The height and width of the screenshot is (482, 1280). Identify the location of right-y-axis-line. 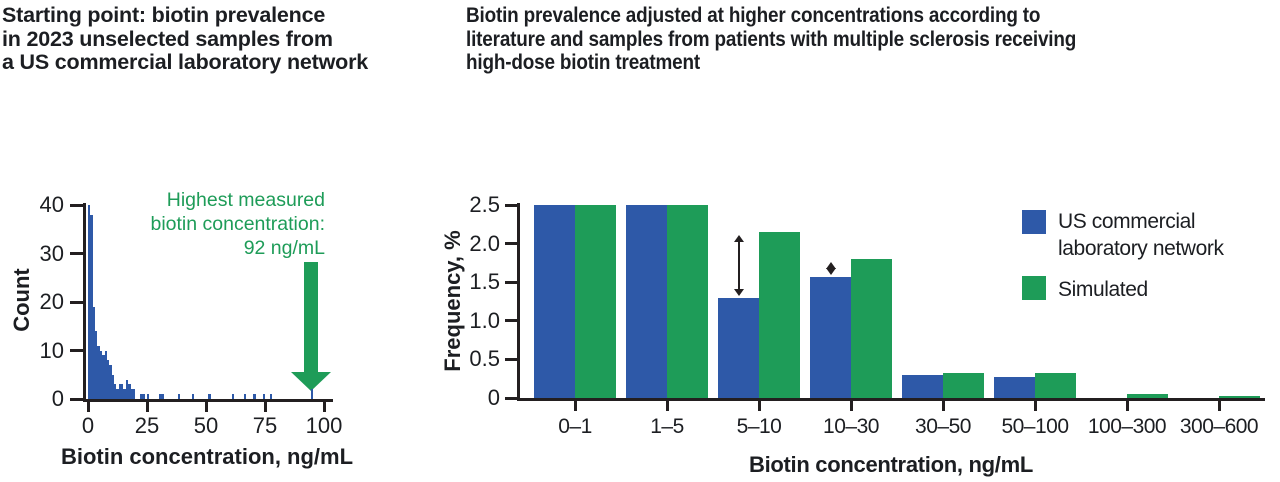
(518, 302).